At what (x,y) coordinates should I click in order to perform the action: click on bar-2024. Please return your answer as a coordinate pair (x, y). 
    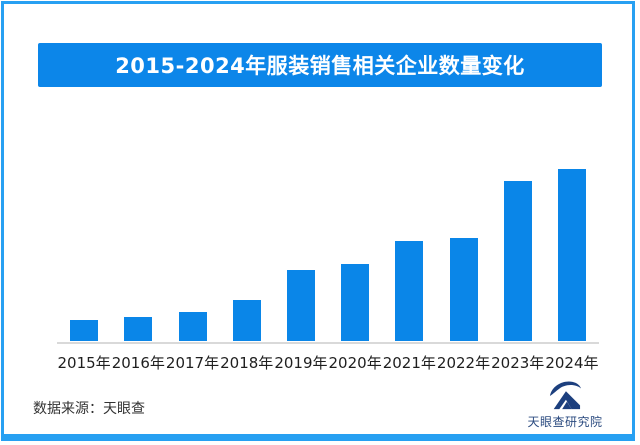
    Looking at the image, I should click on (571, 255).